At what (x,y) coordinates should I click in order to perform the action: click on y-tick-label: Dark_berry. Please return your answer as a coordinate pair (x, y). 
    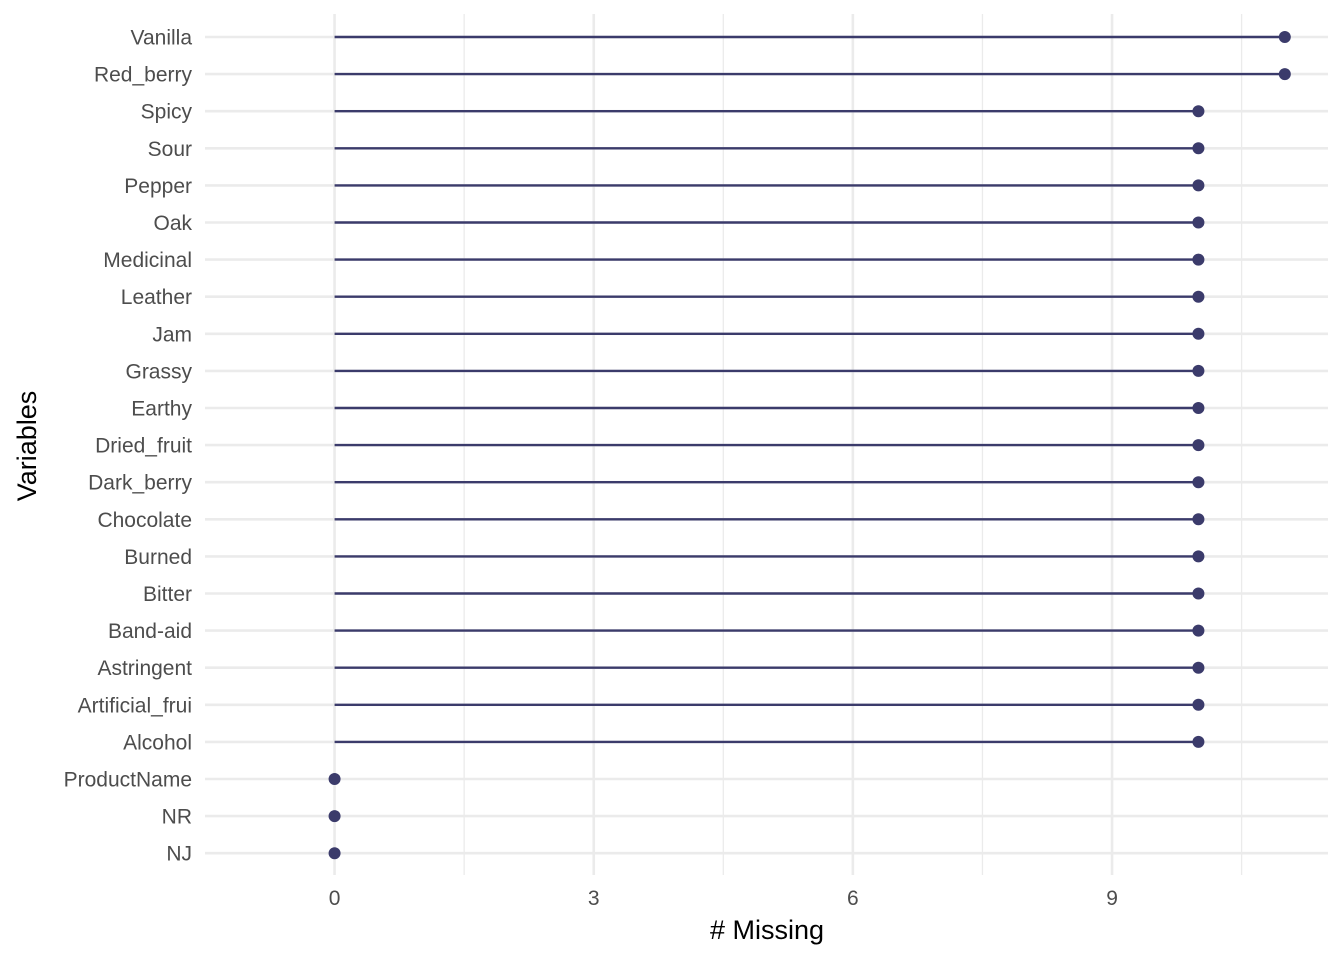
    Looking at the image, I should click on (140, 483).